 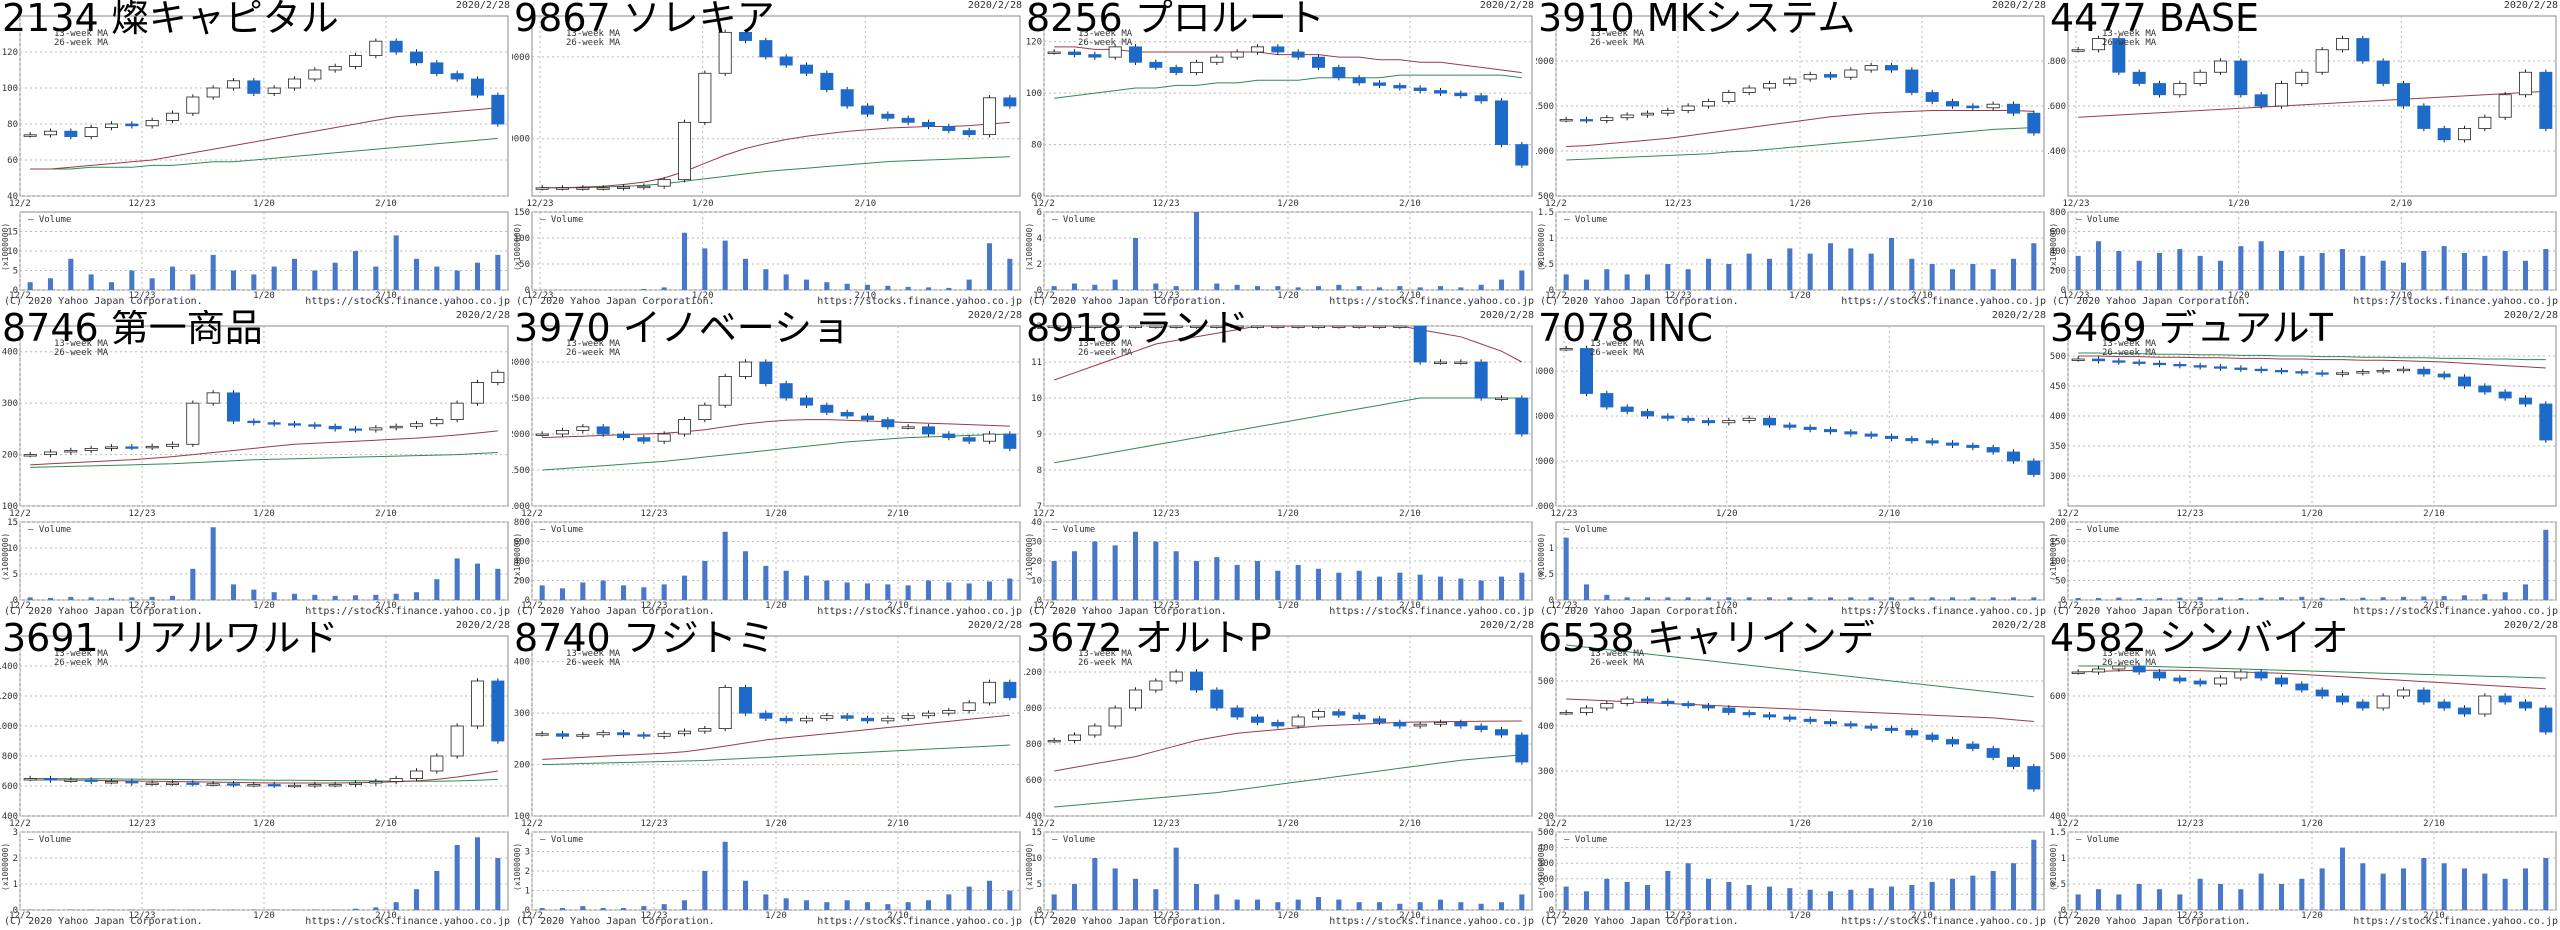 What do you see at coordinates (15, 911) in the screenshot?
I see `volume-tick-label: 0` at bounding box center [15, 911].